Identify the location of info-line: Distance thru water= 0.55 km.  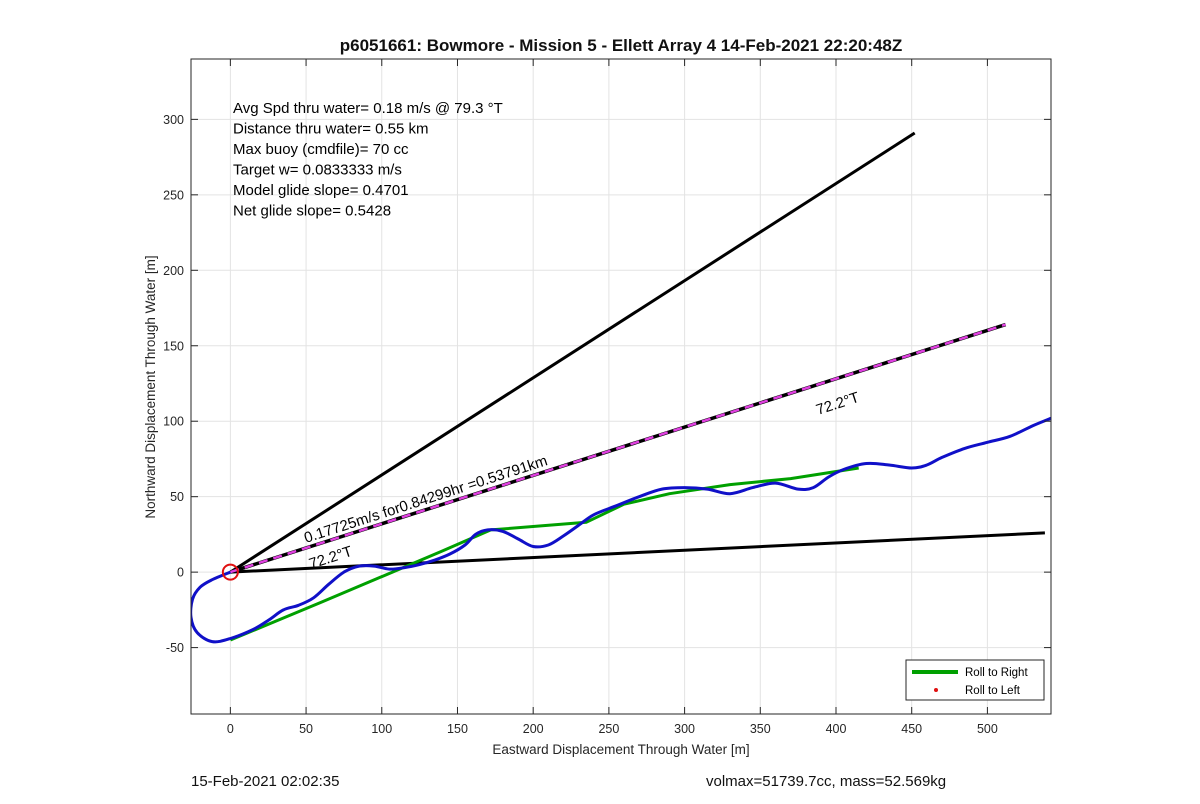
(331, 129).